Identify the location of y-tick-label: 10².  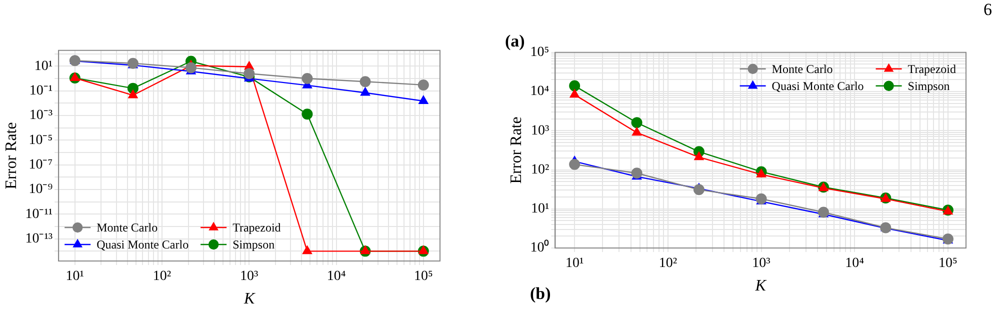
(540, 170).